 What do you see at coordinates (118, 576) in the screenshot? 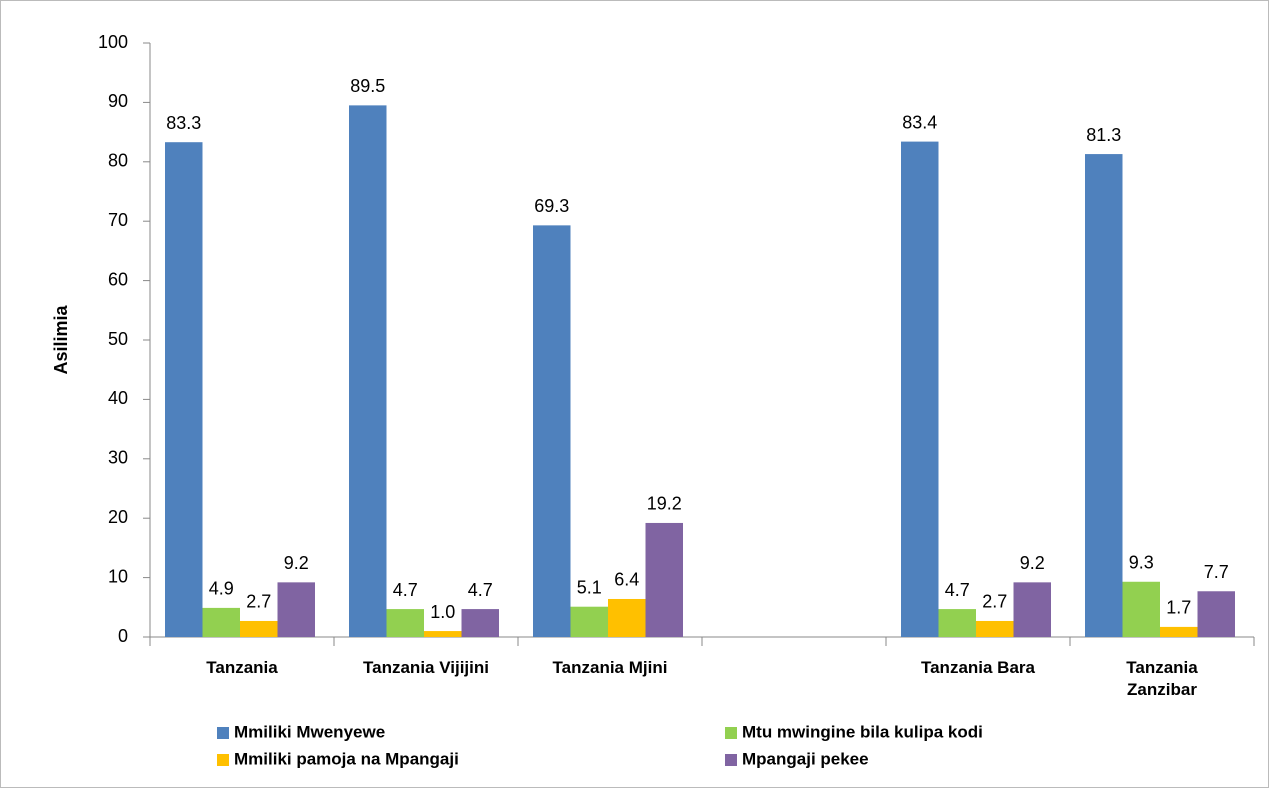
I see `y-tick-label: 10` at bounding box center [118, 576].